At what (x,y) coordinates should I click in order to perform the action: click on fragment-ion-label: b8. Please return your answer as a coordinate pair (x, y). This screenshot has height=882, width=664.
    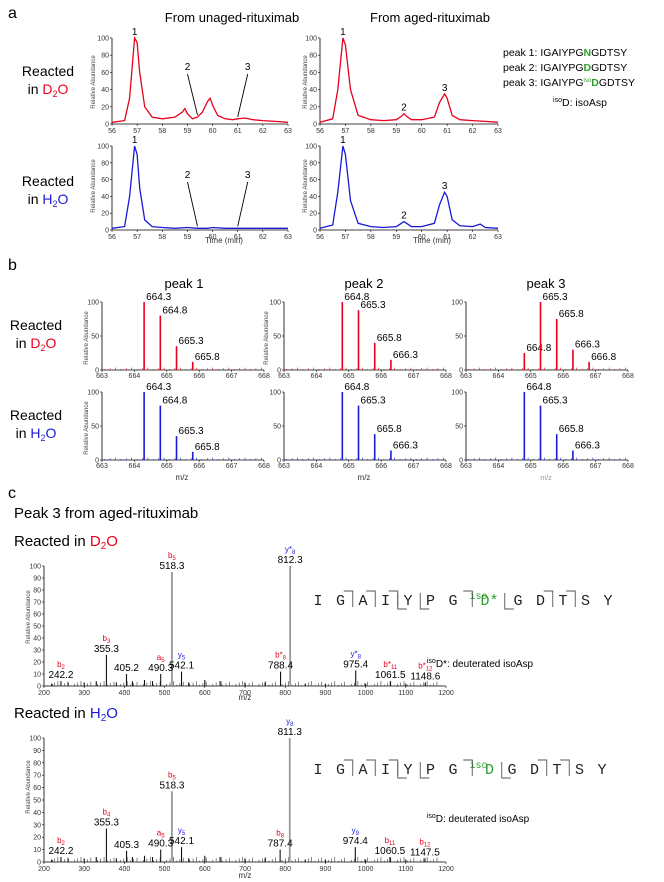
    Looking at the image, I should click on (280, 834).